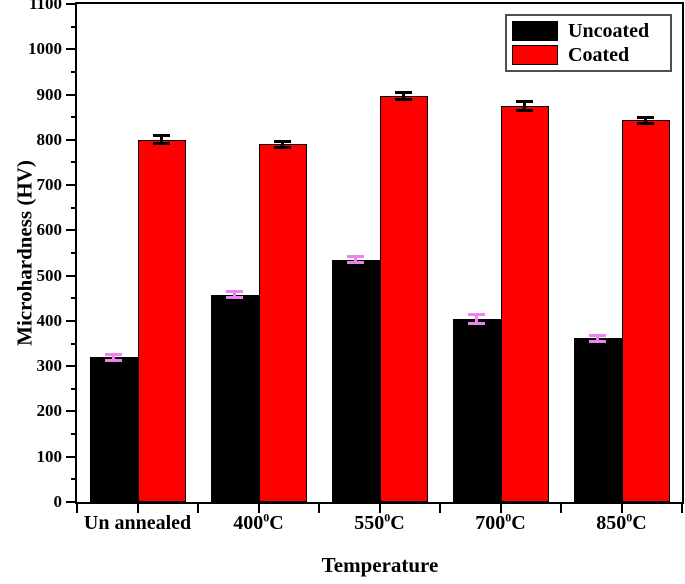 The image size is (685, 584). What do you see at coordinates (599, 54) in the screenshot?
I see `legend-label-coated: Coated` at bounding box center [599, 54].